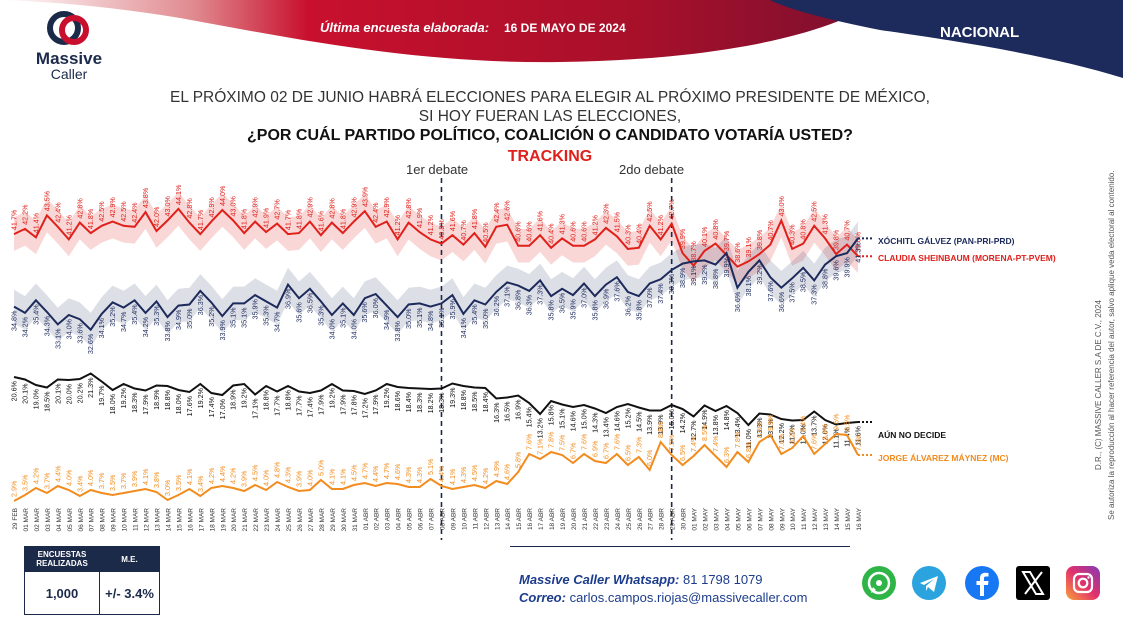  What do you see at coordinates (266, 315) in the screenshot?
I see `data-label-xochitl: 35.3%` at bounding box center [266, 315].